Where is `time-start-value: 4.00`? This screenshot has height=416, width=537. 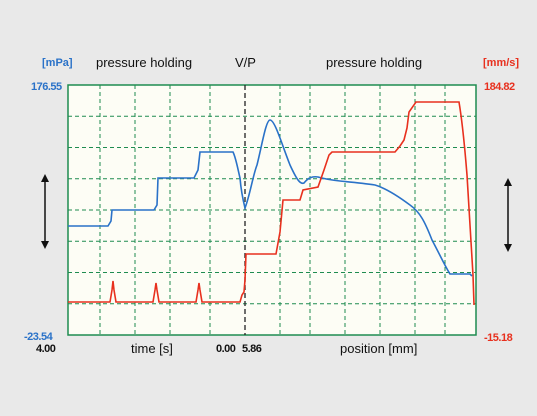
time-start-value: 4.00 is located at coordinates (46, 349).